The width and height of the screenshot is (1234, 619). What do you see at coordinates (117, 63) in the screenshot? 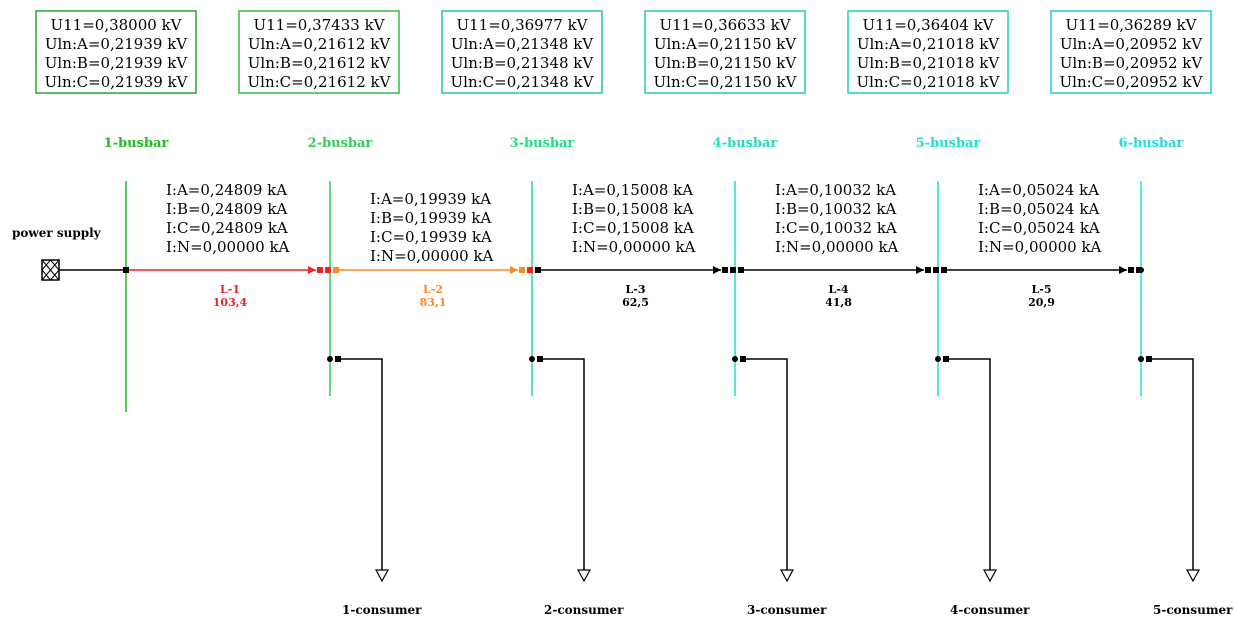
I see `voltage-value: Uln:B=0,21939 kV` at bounding box center [117, 63].